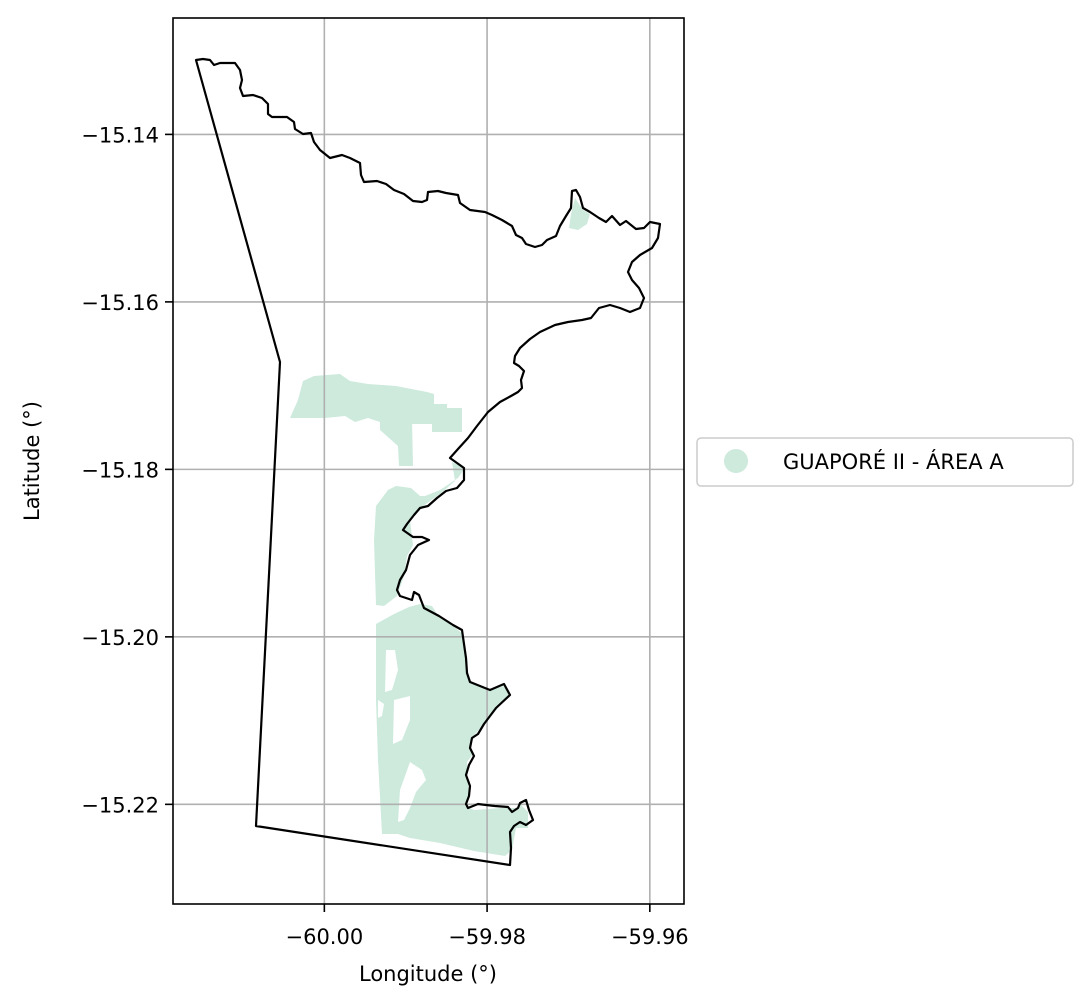 The image size is (1092, 1006). What do you see at coordinates (120, 638) in the screenshot?
I see `y-tick-label: −15.20` at bounding box center [120, 638].